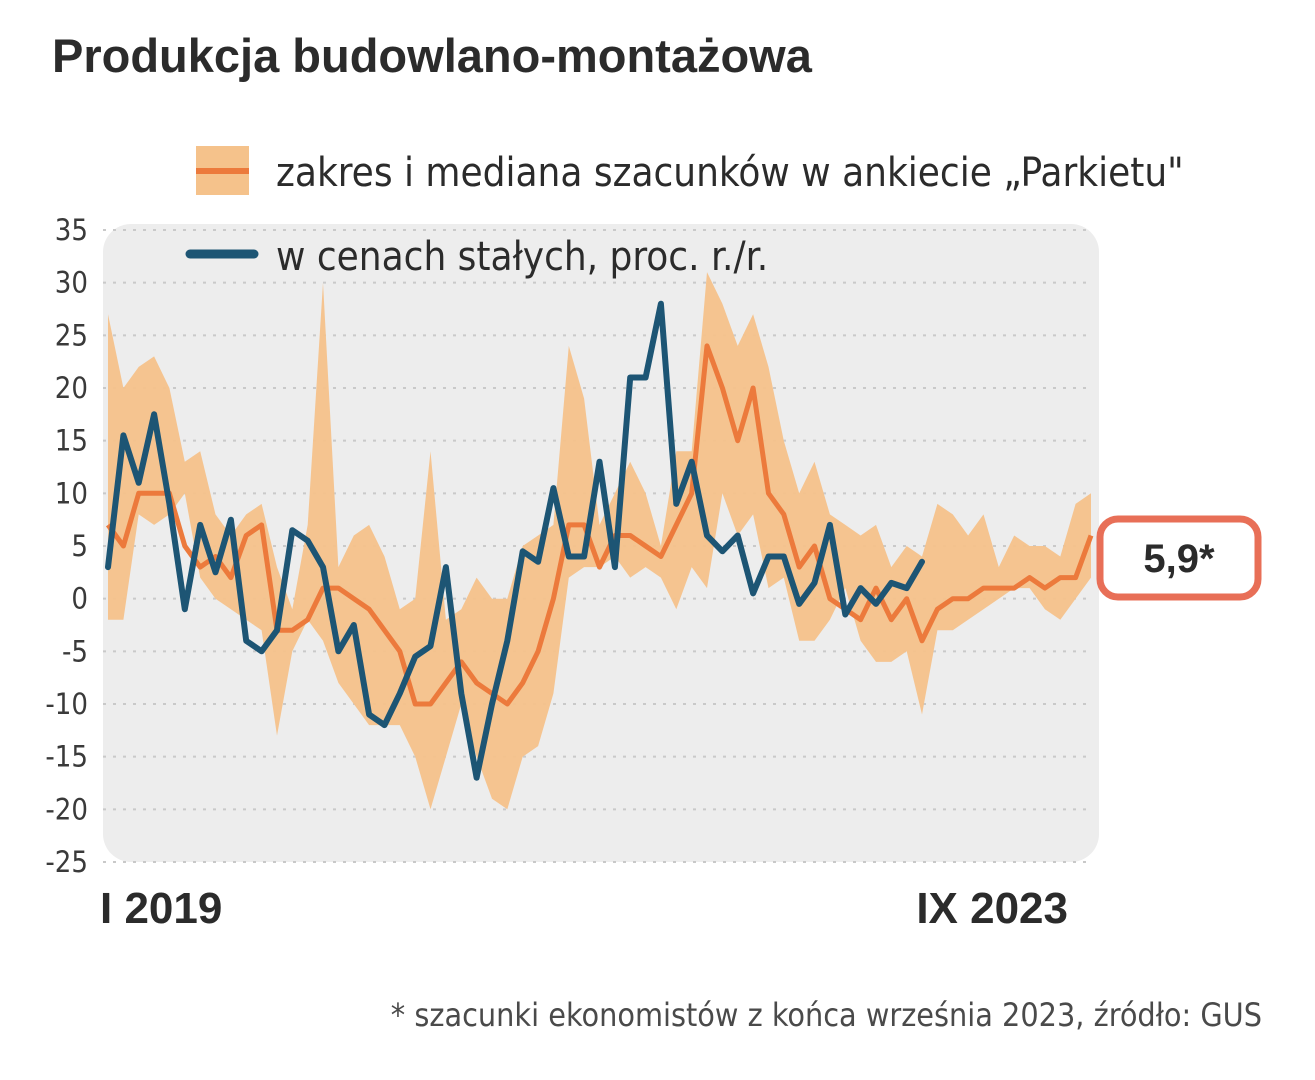 This screenshot has height=1080, width=1315. I want to click on y-tick-label: -15, so click(66, 757).